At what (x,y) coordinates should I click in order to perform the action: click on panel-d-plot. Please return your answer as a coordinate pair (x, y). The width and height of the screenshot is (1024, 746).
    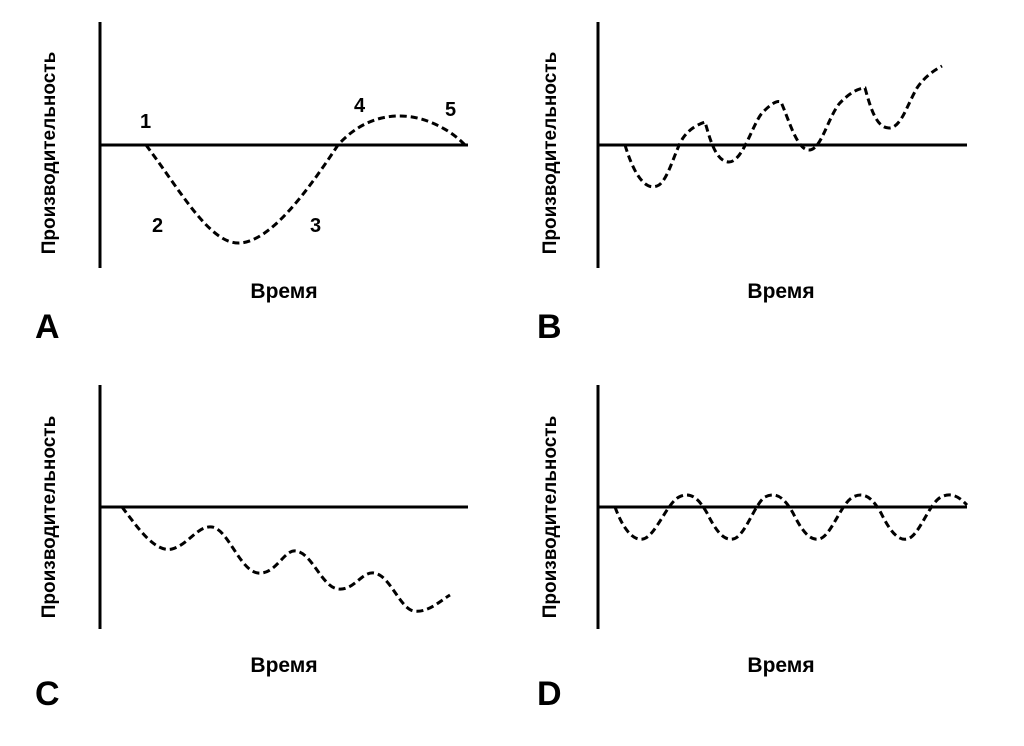
    Looking at the image, I should click on (782, 507).